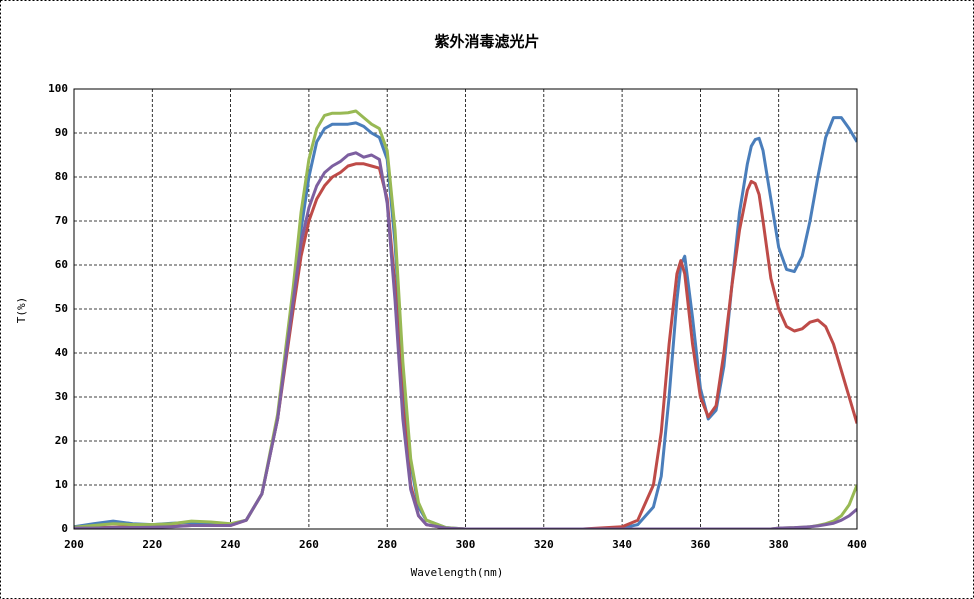 The width and height of the screenshot is (974, 599). I want to click on y-tick-label: 80, so click(61, 176).